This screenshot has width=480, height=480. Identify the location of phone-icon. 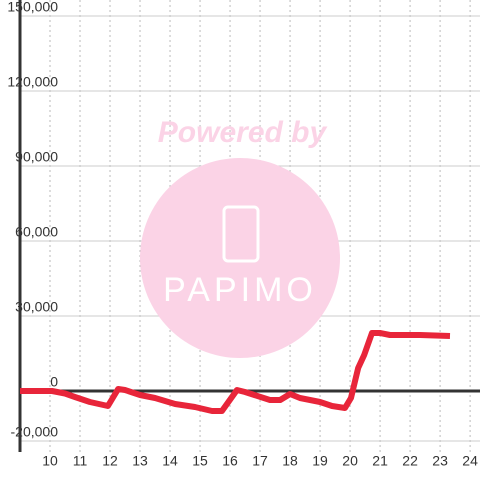
(241, 234).